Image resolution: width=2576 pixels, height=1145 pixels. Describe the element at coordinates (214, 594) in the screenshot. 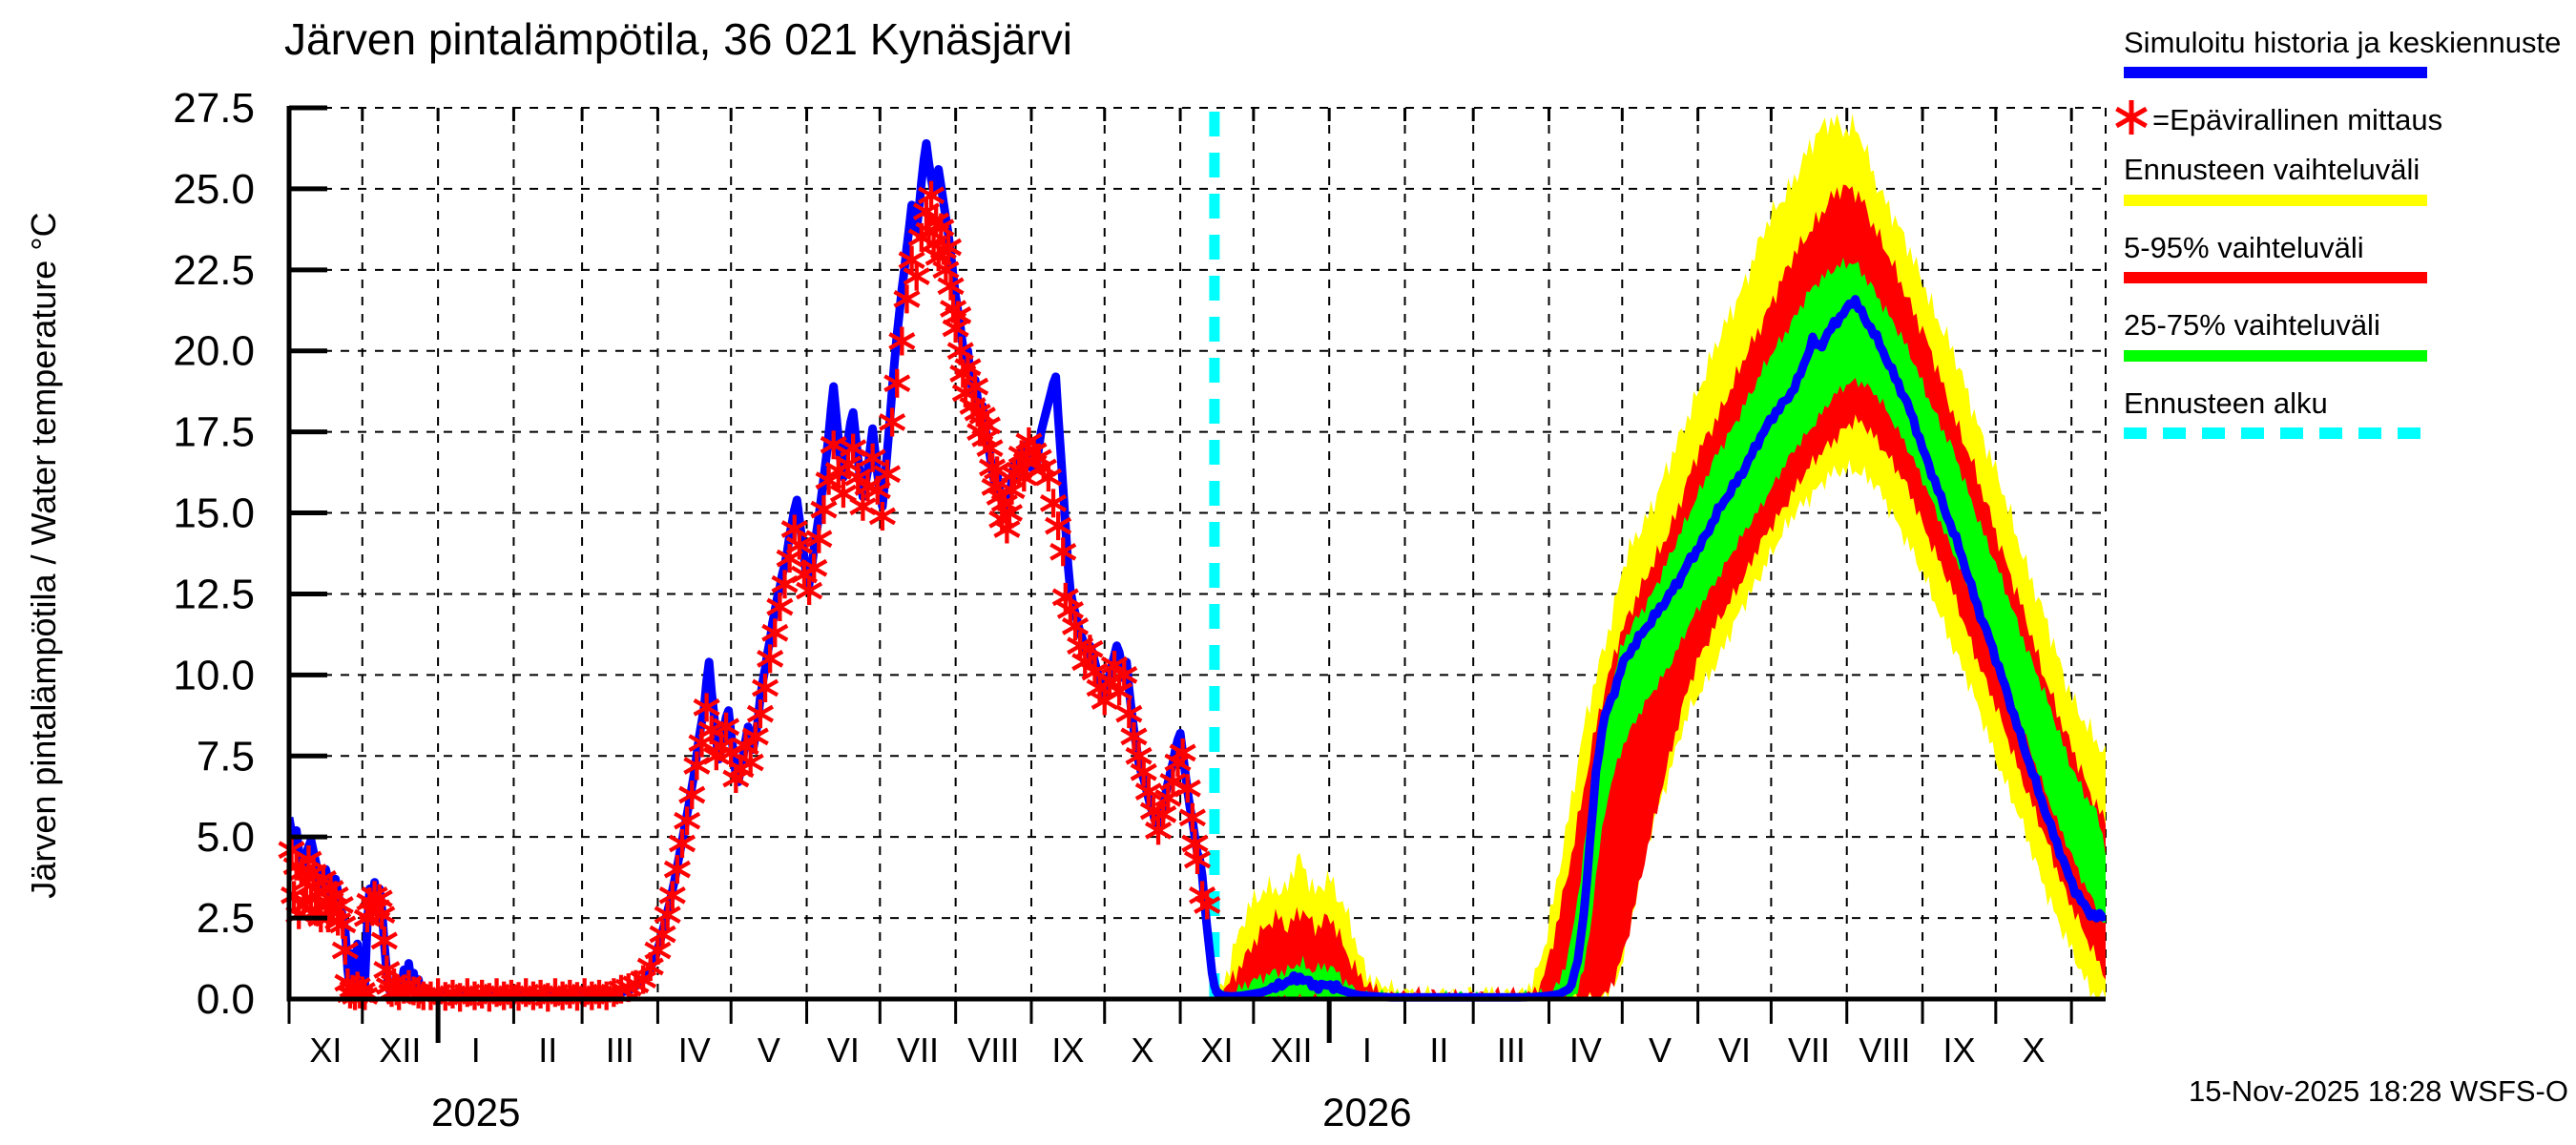

I see `svg-text: 12.5` at that location.